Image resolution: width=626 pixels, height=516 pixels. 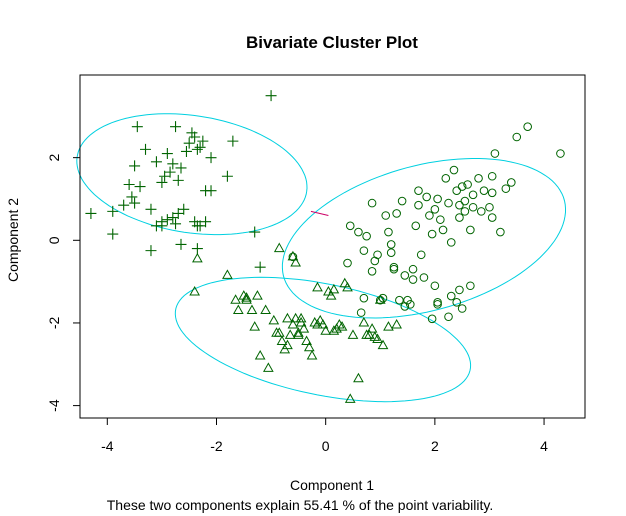 What do you see at coordinates (54, 405) in the screenshot?
I see `y-tick-label: -4` at bounding box center [54, 405].